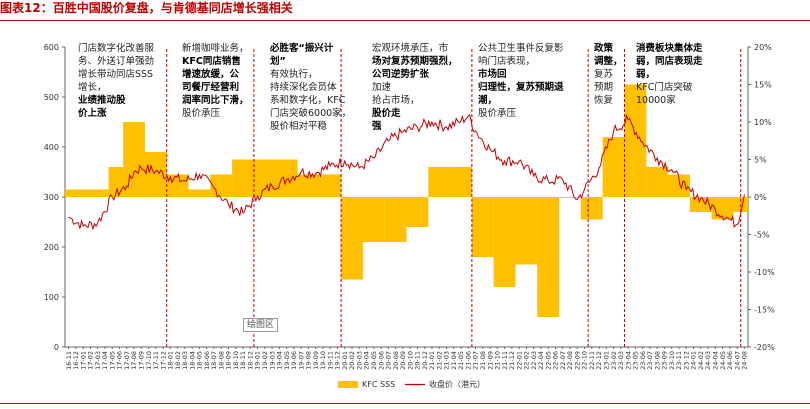  I want to click on annotation-line: 调整，, so click(608, 61).